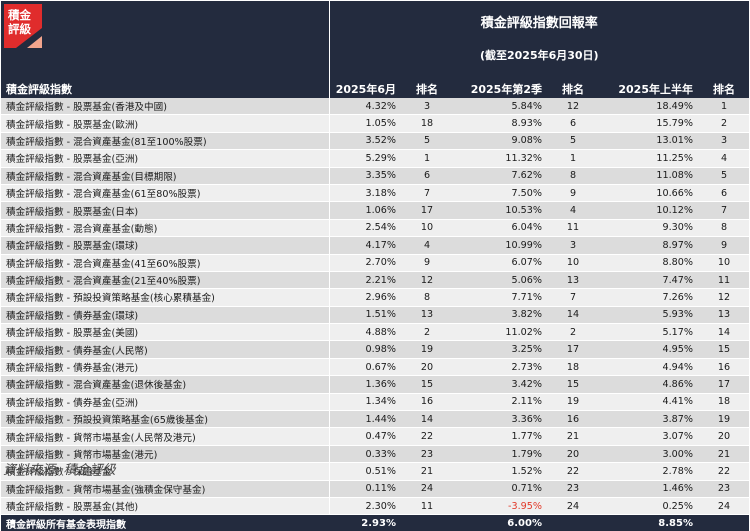  What do you see at coordinates (724, 489) in the screenshot?
I see `row-h1-rank: 23` at bounding box center [724, 489].